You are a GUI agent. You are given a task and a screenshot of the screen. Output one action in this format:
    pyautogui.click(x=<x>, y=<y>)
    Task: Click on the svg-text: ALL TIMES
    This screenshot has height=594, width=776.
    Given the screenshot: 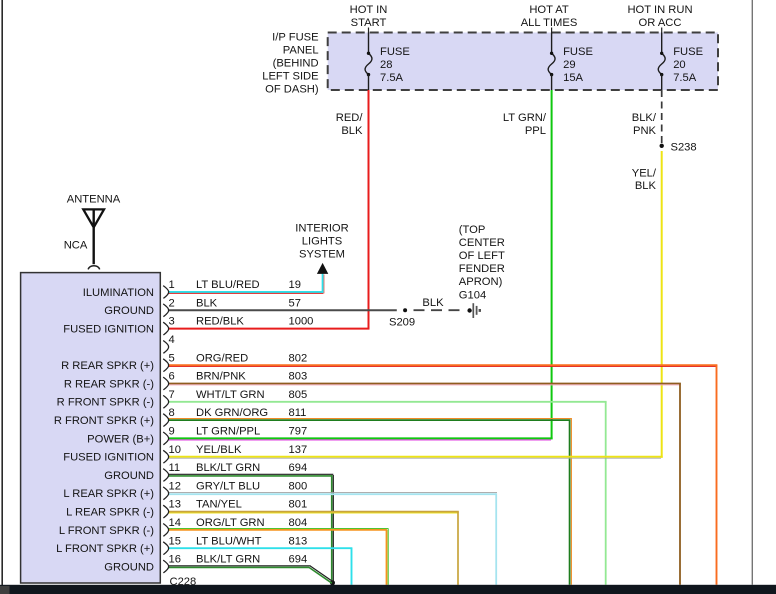 What is the action you would take?
    pyautogui.click(x=549, y=23)
    